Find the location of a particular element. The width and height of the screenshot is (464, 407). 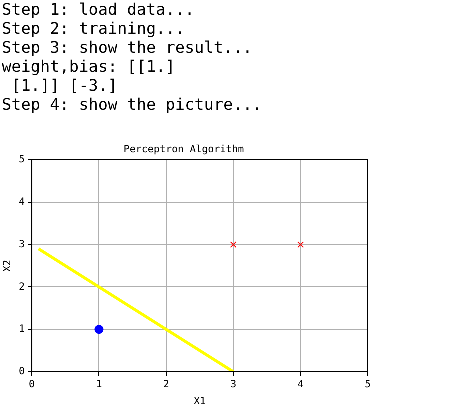

text: [1.]] [-3.] is located at coordinates (64, 85).